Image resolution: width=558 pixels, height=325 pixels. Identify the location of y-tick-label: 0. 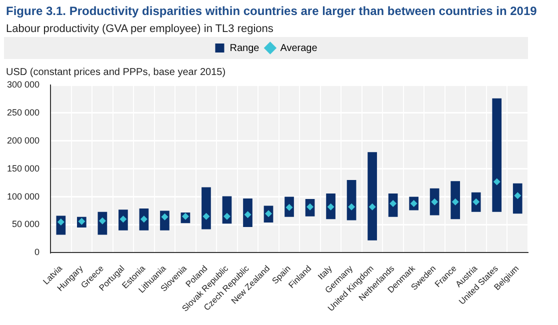
(37, 252).